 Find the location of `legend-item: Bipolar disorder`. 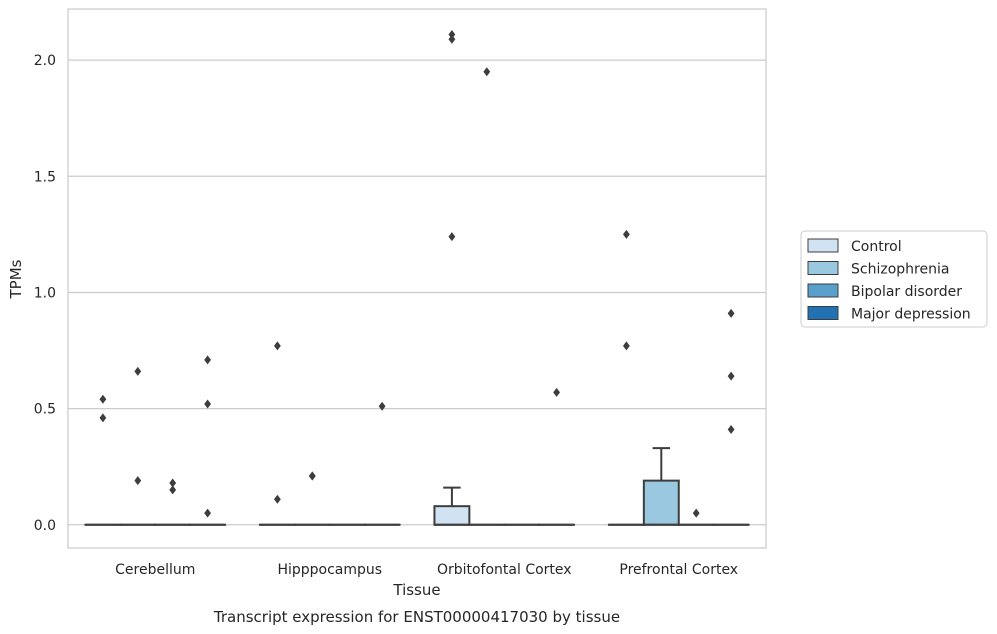

legend-item: Bipolar disorder is located at coordinates (884, 291).